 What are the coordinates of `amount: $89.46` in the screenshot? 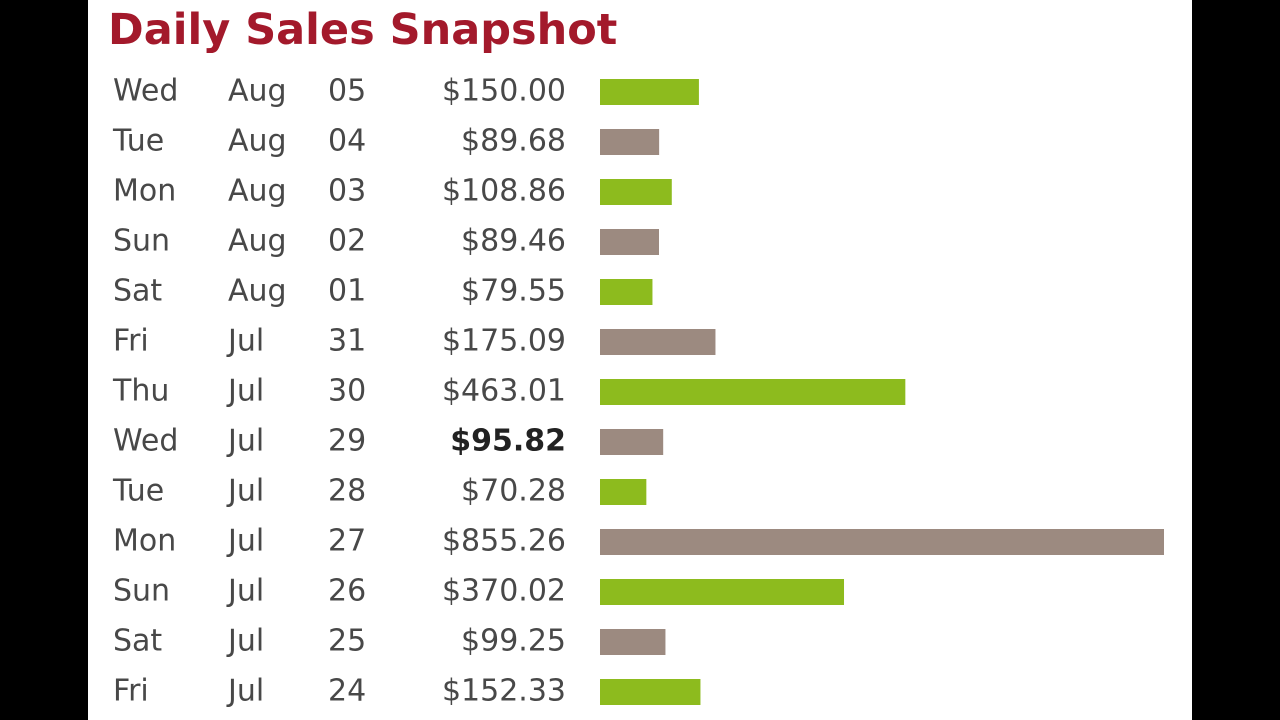 It's located at (513, 241).